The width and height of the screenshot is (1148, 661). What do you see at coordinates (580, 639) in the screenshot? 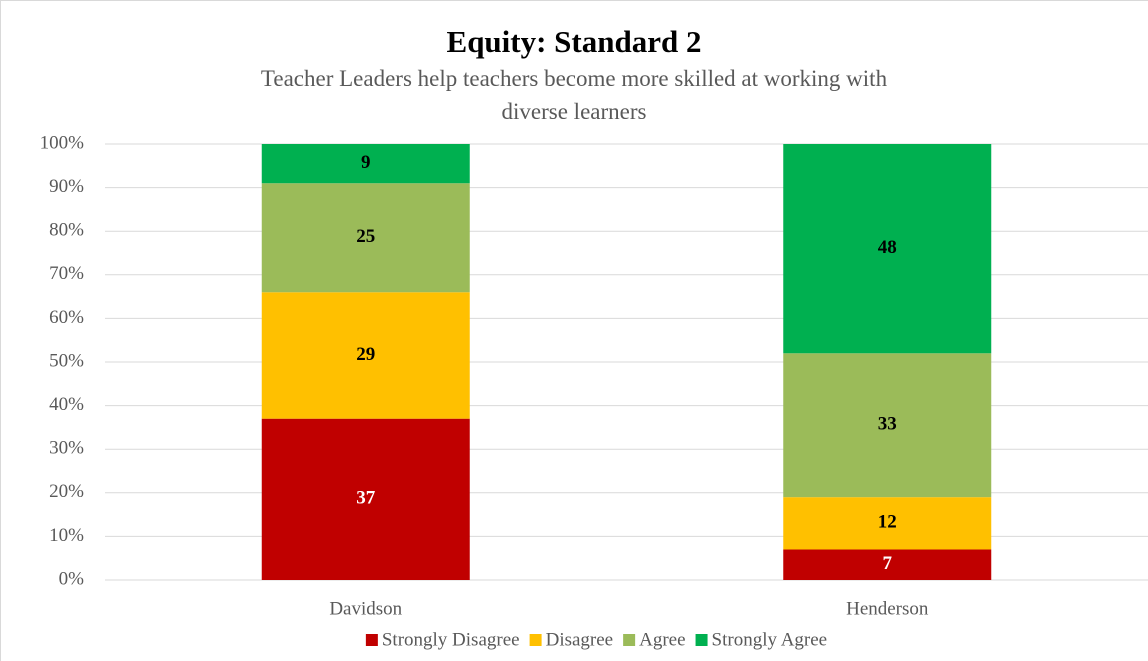
I see `legend-label: Disagree` at bounding box center [580, 639].